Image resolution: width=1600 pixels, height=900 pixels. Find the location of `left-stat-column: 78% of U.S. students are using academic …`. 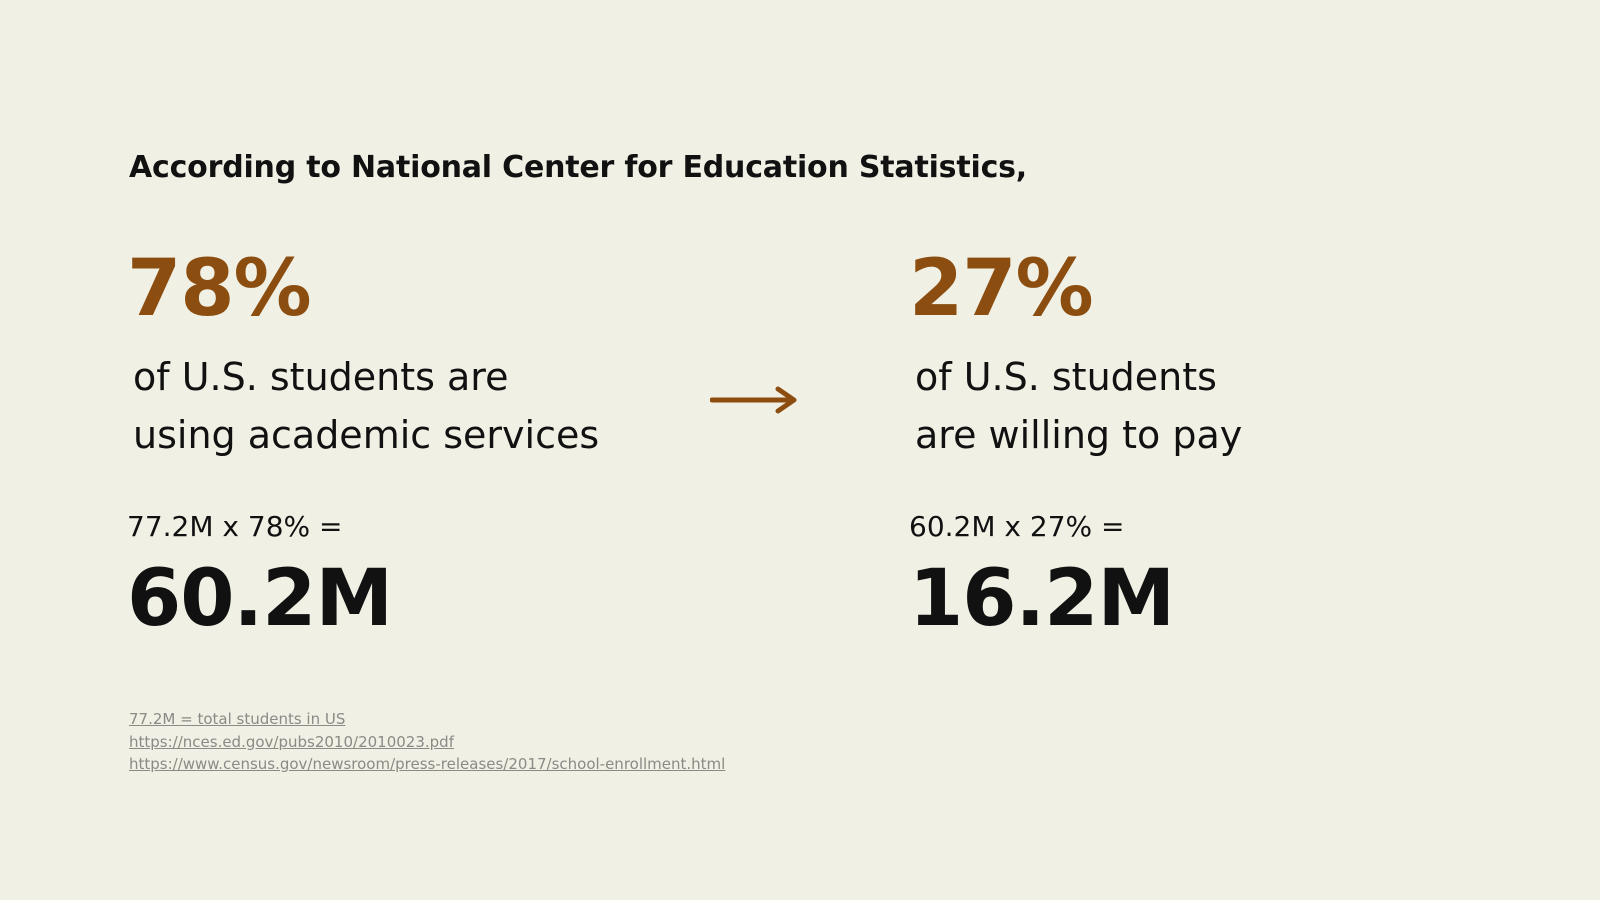

left-stat-column: 78% of U.S. students are using academic … is located at coordinates (363, 439).